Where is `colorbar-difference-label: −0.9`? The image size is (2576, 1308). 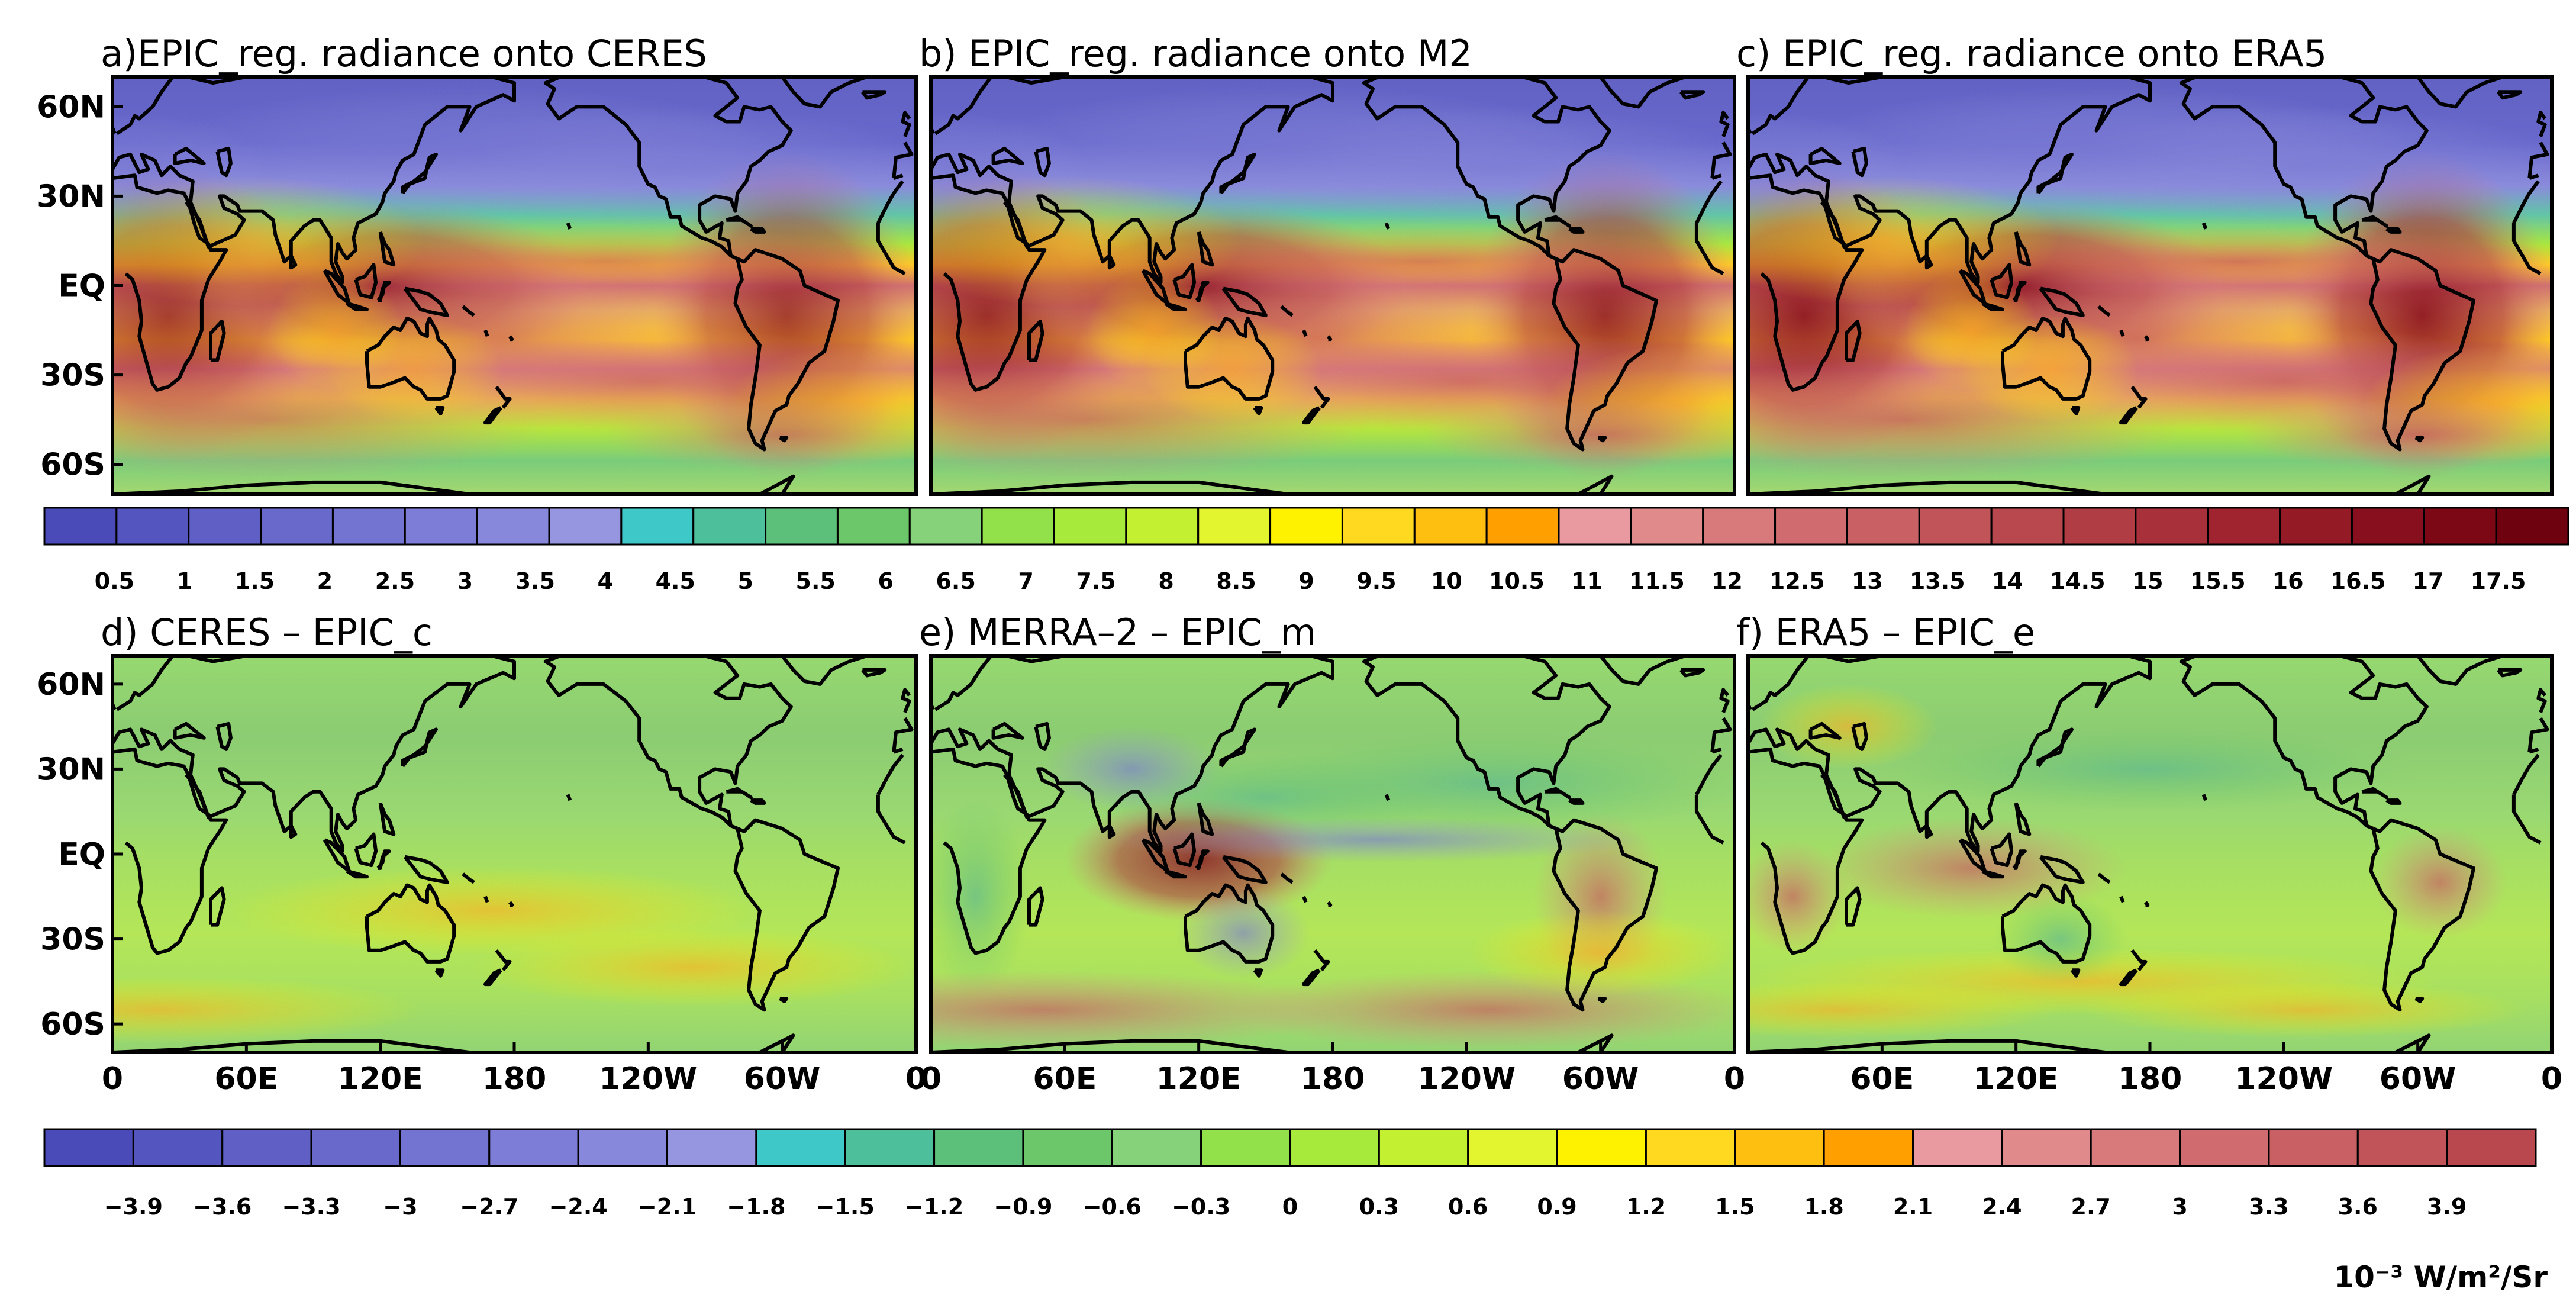
colorbar-difference-label: −0.9 is located at coordinates (1023, 1207).